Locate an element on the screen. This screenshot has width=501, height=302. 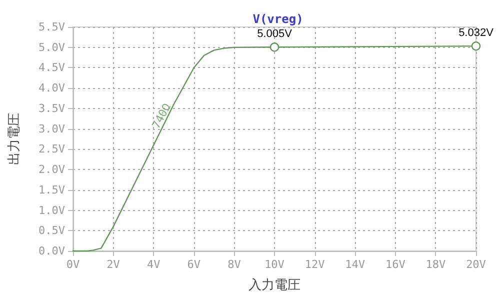
y-tick-label: 1.5V is located at coordinates (52, 189).